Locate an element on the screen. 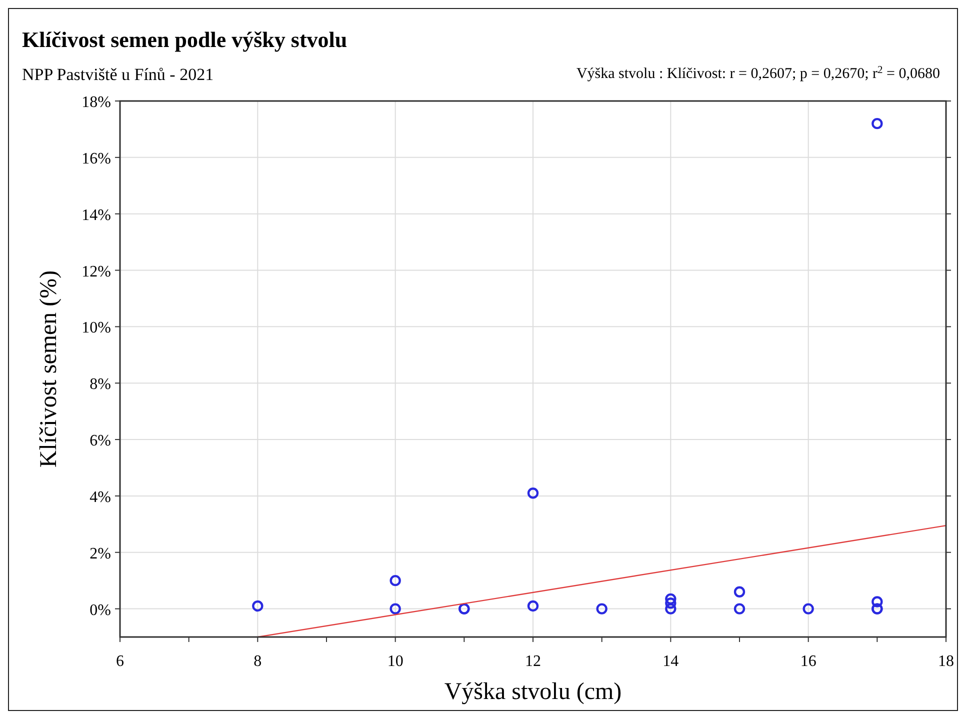 This screenshot has height=719, width=960. text: Výška stvolu : Klíčivost: r = 0,2607; p = 0,2670; r$^{2}$ = 0,0680 is located at coordinates (758, 73).